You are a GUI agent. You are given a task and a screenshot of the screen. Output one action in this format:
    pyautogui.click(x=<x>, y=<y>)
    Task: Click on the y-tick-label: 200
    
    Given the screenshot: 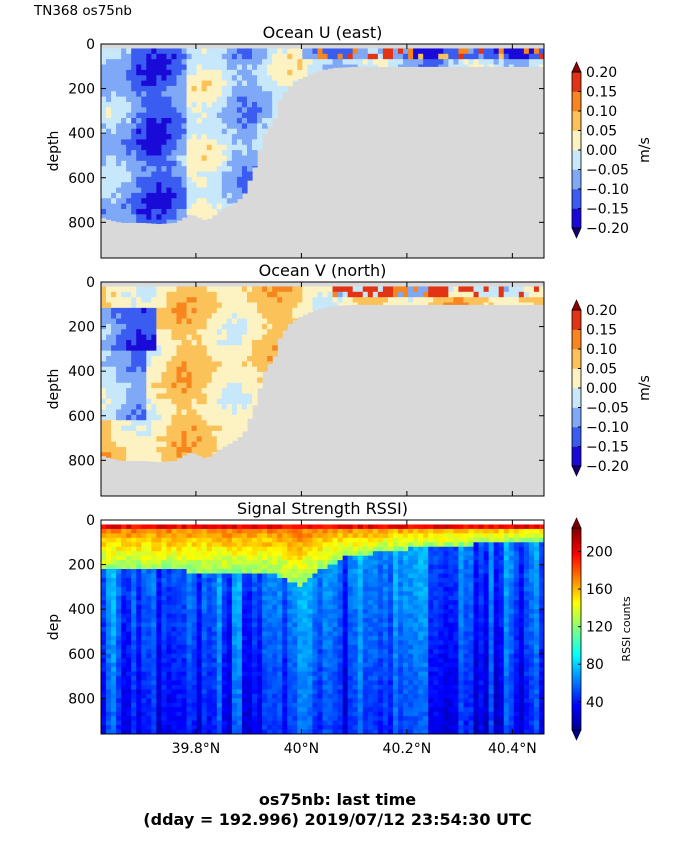 What is the action you would take?
    pyautogui.click(x=81, y=90)
    